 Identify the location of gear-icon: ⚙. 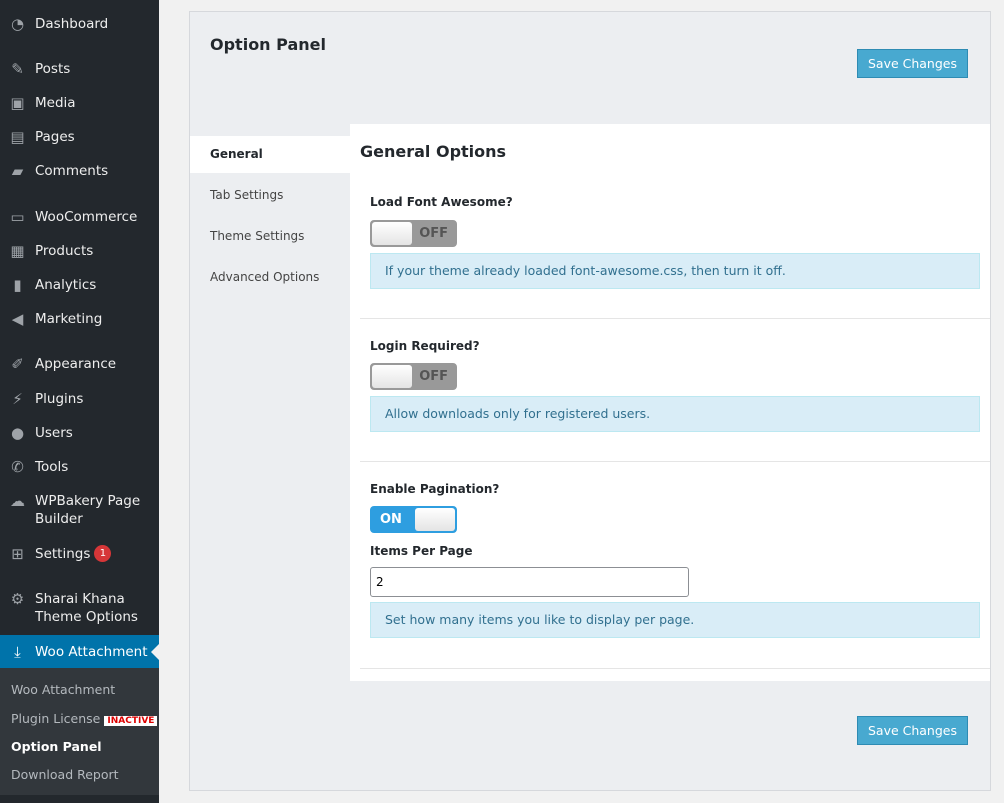
(17, 599).